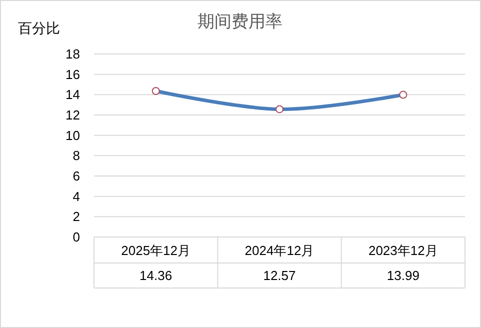 This screenshot has width=481, height=328. Describe the element at coordinates (403, 250) in the screenshot. I see `x-tick-label: 2023年12月` at that location.